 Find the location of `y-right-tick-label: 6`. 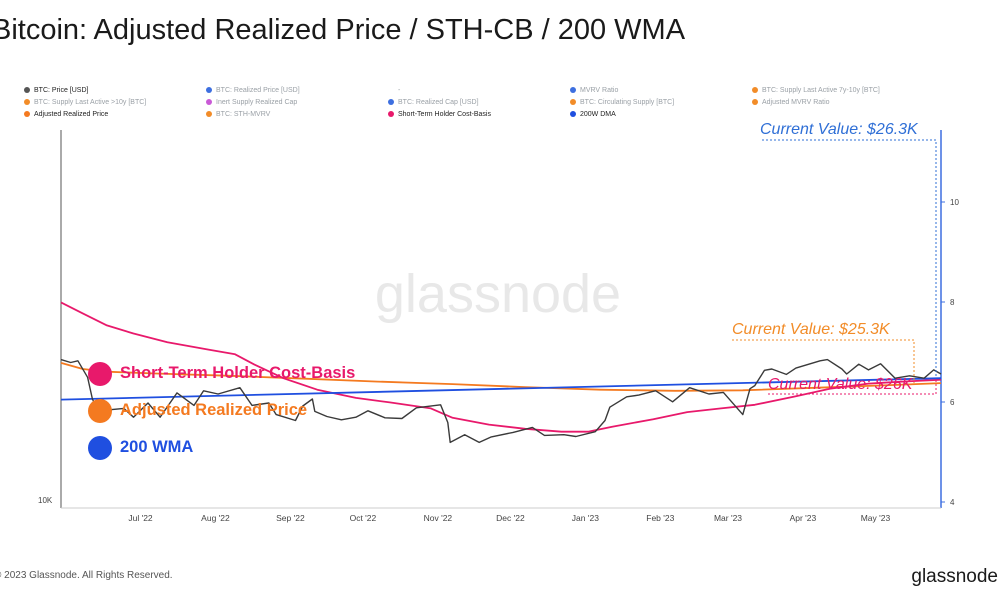

y-right-tick-label: 6 is located at coordinates (952, 402).